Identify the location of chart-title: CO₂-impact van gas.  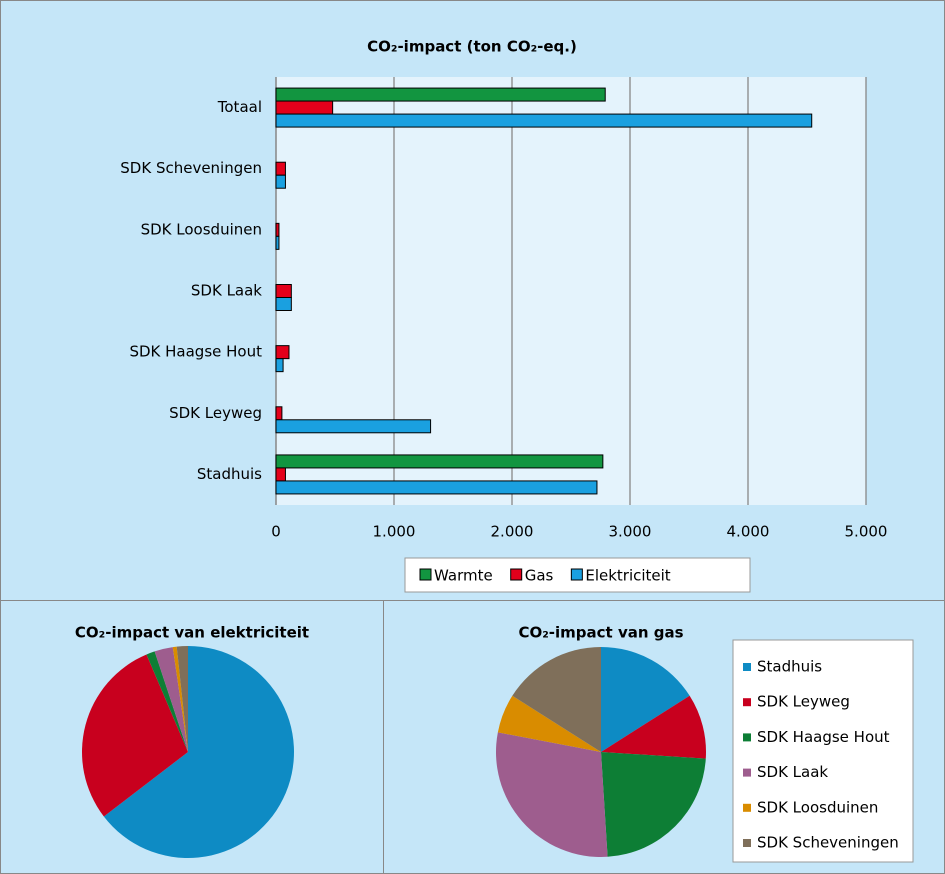
(600, 633).